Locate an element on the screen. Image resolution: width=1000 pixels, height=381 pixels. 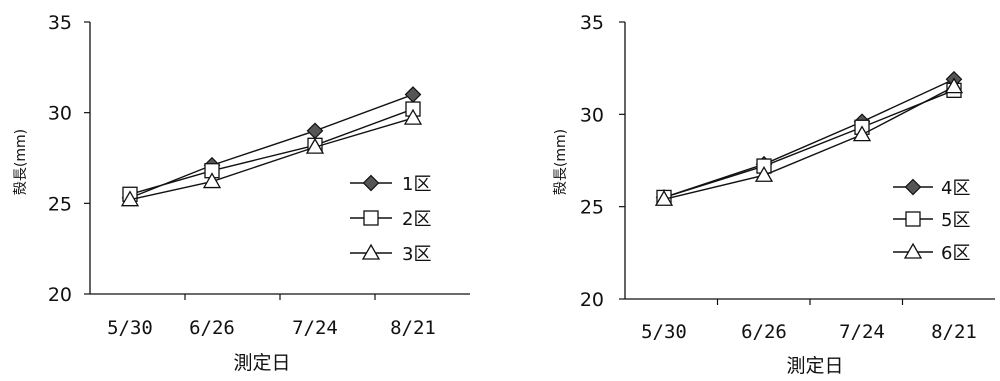
legend-label: 5区 is located at coordinates (955, 220).